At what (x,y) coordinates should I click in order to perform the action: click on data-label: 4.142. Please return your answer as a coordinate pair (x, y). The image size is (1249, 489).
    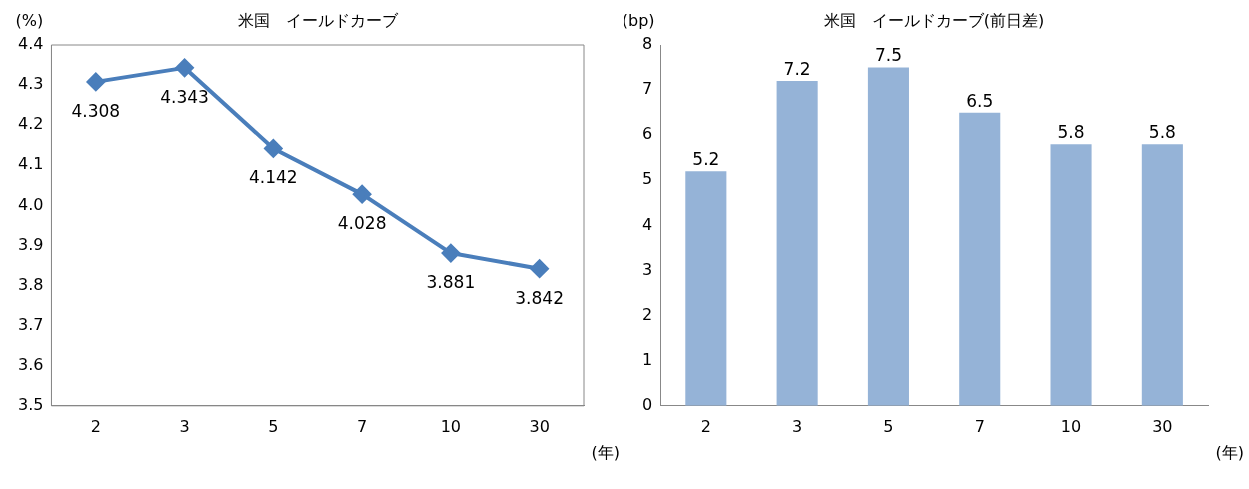
    Looking at the image, I should click on (273, 177).